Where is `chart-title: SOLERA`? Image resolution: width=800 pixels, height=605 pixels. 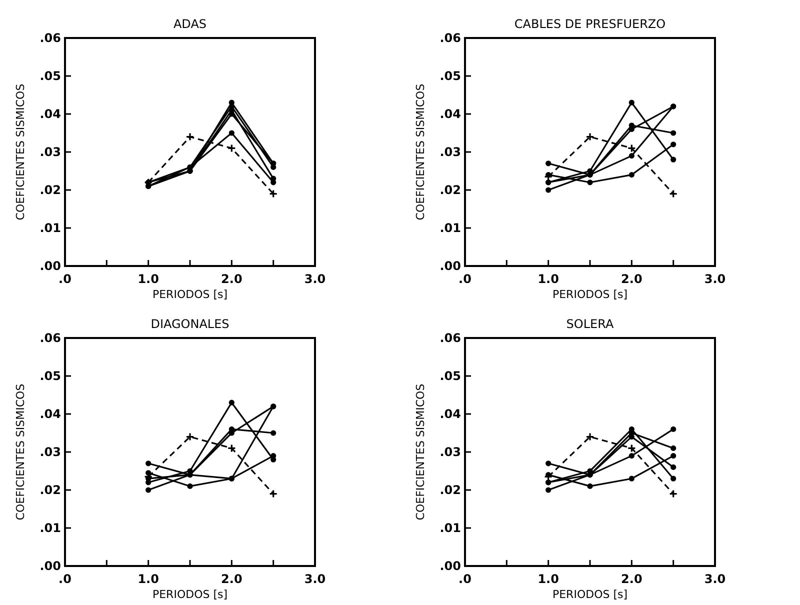
chart-title: SOLERA is located at coordinates (590, 324).